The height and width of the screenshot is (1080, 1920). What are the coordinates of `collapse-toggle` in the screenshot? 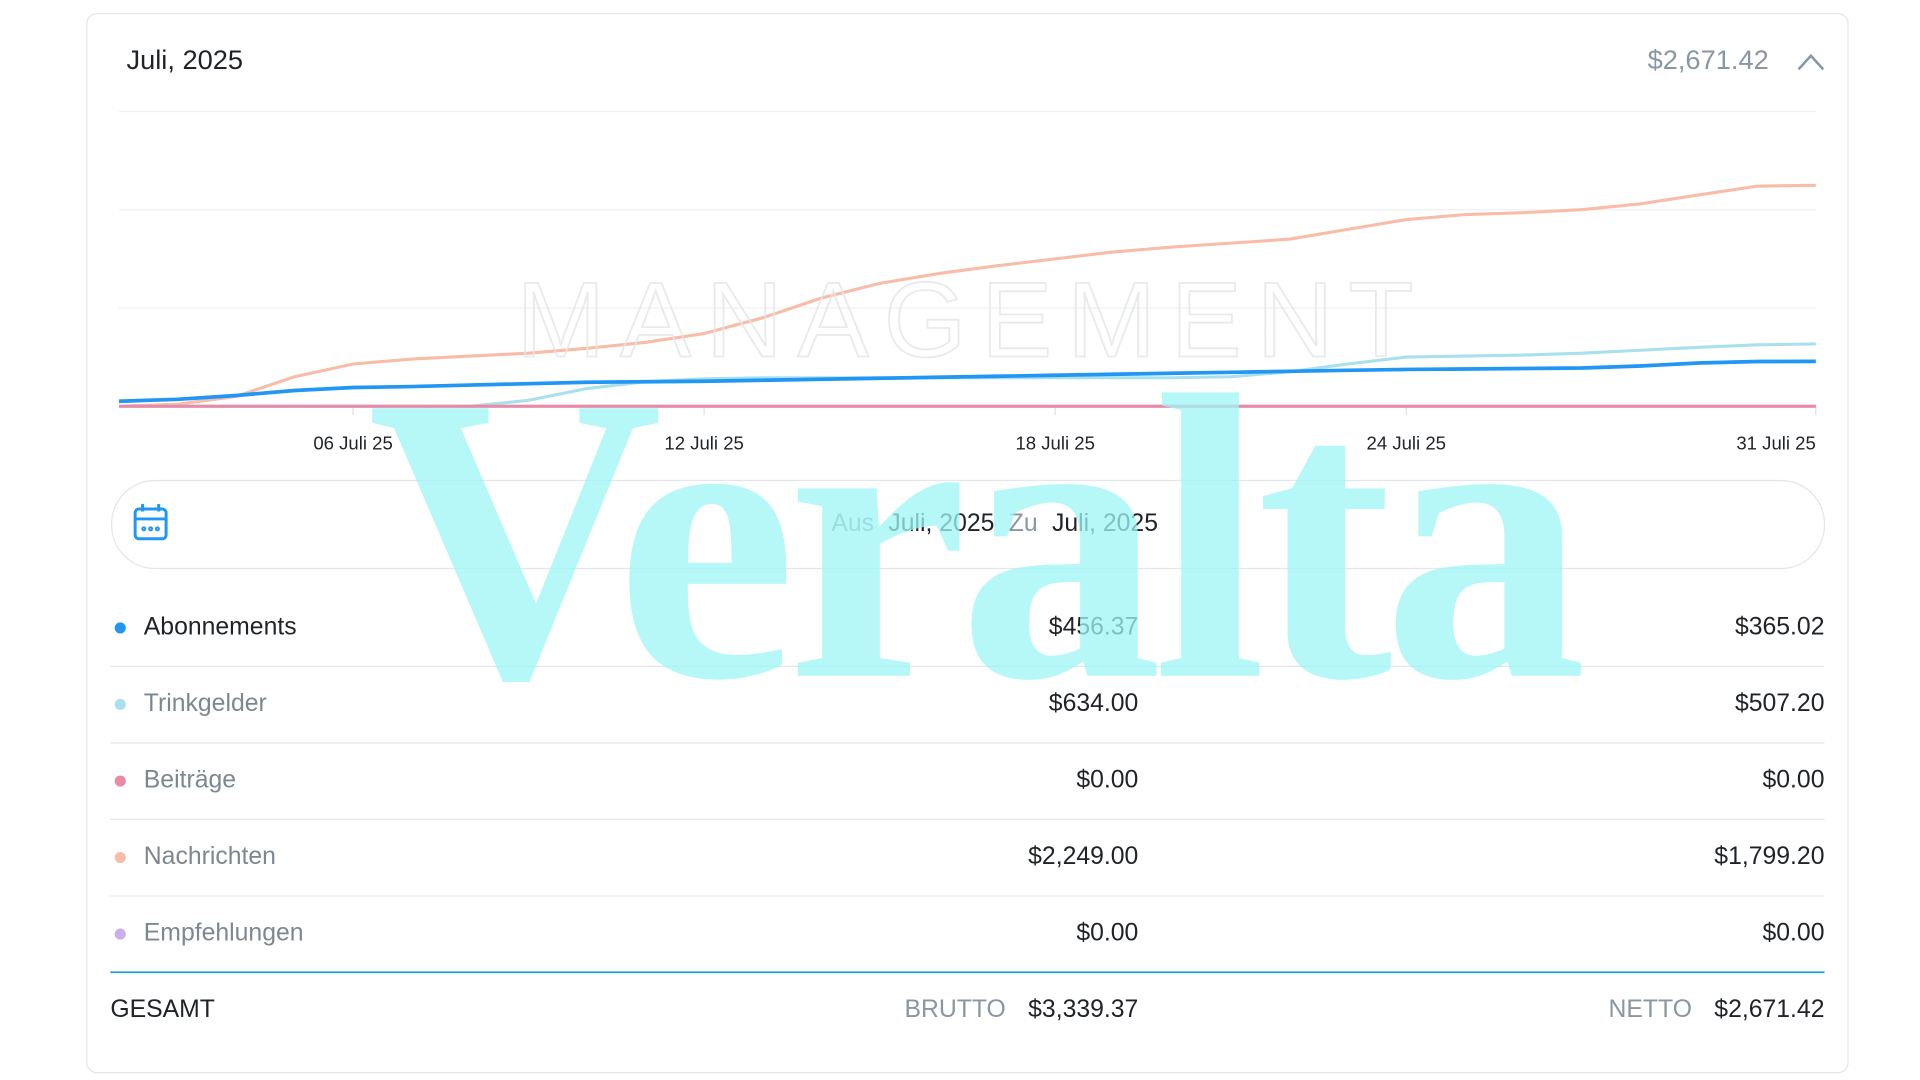 It's located at (1811, 62).